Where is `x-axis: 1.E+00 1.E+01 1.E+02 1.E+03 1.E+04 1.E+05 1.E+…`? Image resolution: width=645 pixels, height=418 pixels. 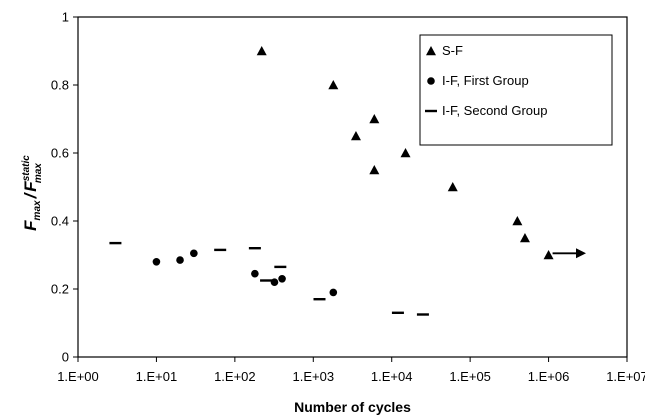
x-axis: 1.E+00 1.E+01 1.E+02 1.E+03 1.E+04 1.E+05 1.E+… is located at coordinates (351, 370).